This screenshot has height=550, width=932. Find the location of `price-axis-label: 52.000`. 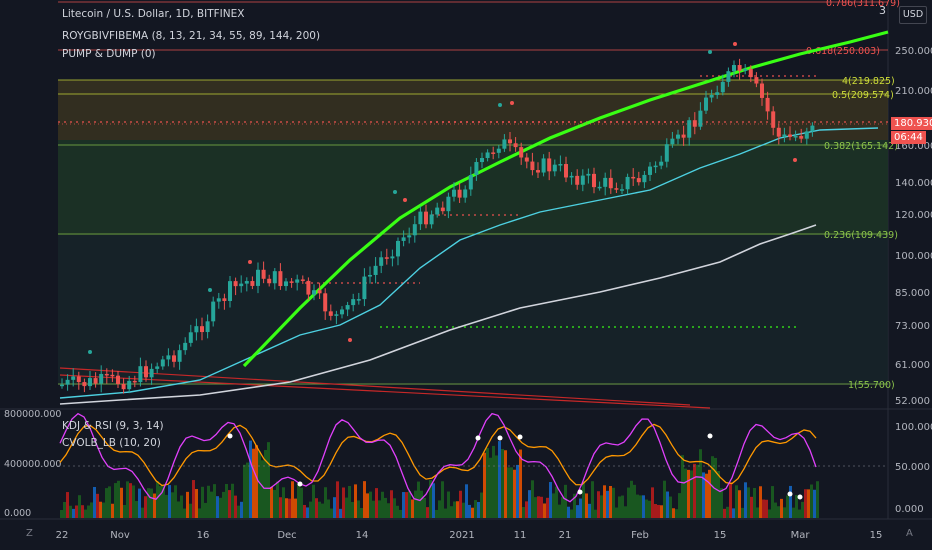

price-axis-label: 52.000 is located at coordinates (912, 401).